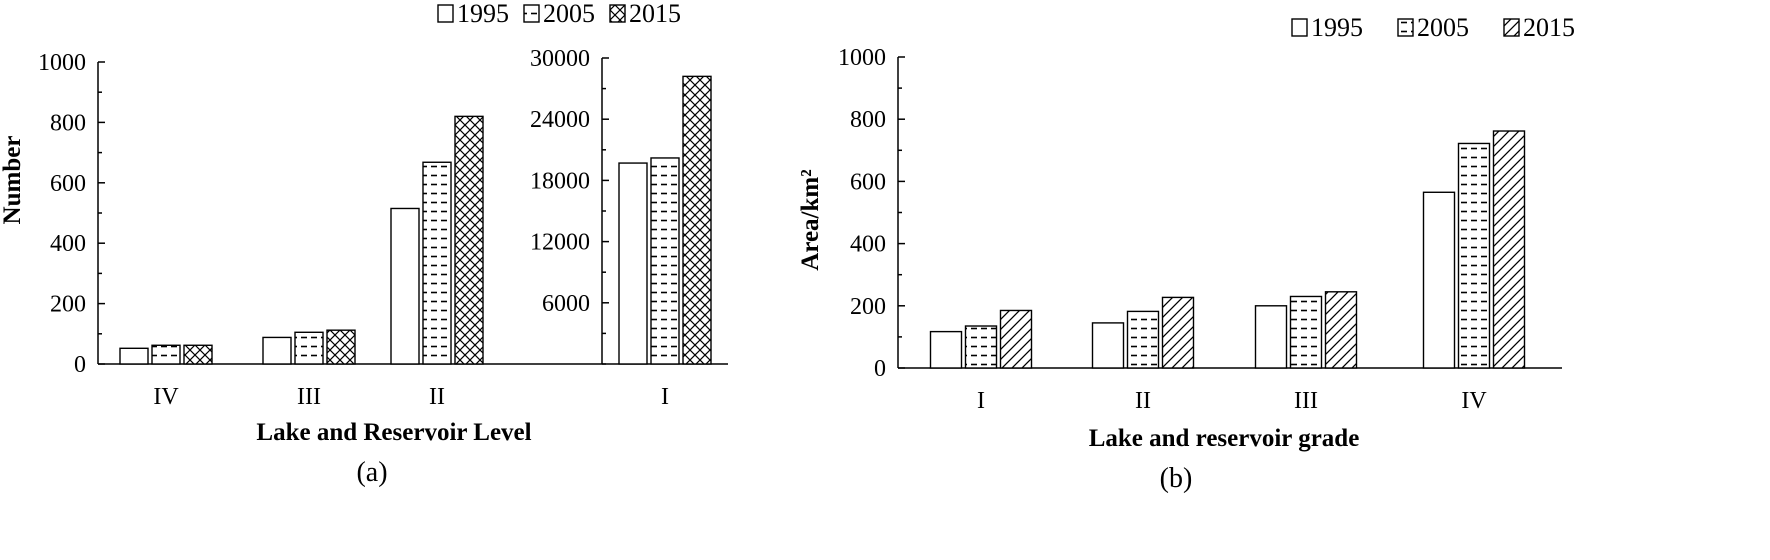 Image resolution: width=1770 pixels, height=560 pixels. What do you see at coordinates (68, 305) in the screenshot?
I see `chart-a-left-y-tick-label: 200` at bounding box center [68, 305].